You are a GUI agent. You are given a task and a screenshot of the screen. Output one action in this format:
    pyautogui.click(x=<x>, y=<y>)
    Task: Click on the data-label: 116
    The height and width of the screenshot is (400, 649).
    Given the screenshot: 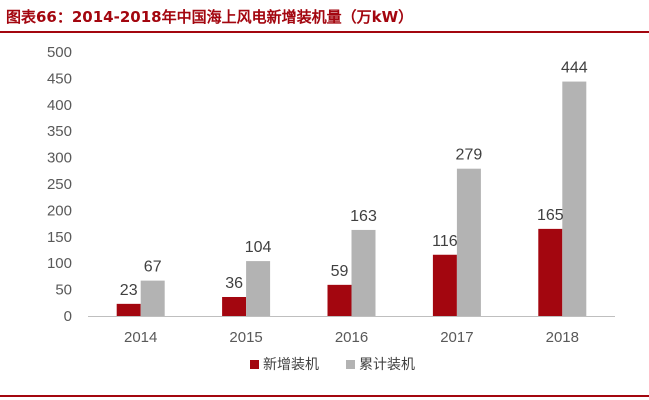 What is the action you would take?
    pyautogui.click(x=445, y=241)
    